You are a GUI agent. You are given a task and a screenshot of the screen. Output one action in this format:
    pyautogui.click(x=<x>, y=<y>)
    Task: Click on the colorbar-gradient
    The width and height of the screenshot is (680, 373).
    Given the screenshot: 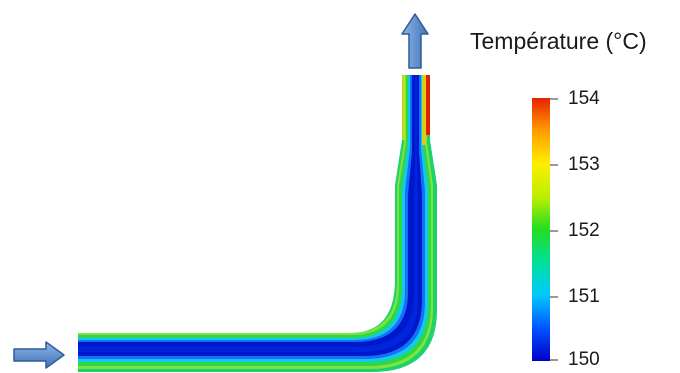 What is the action you would take?
    pyautogui.click(x=541, y=229)
    